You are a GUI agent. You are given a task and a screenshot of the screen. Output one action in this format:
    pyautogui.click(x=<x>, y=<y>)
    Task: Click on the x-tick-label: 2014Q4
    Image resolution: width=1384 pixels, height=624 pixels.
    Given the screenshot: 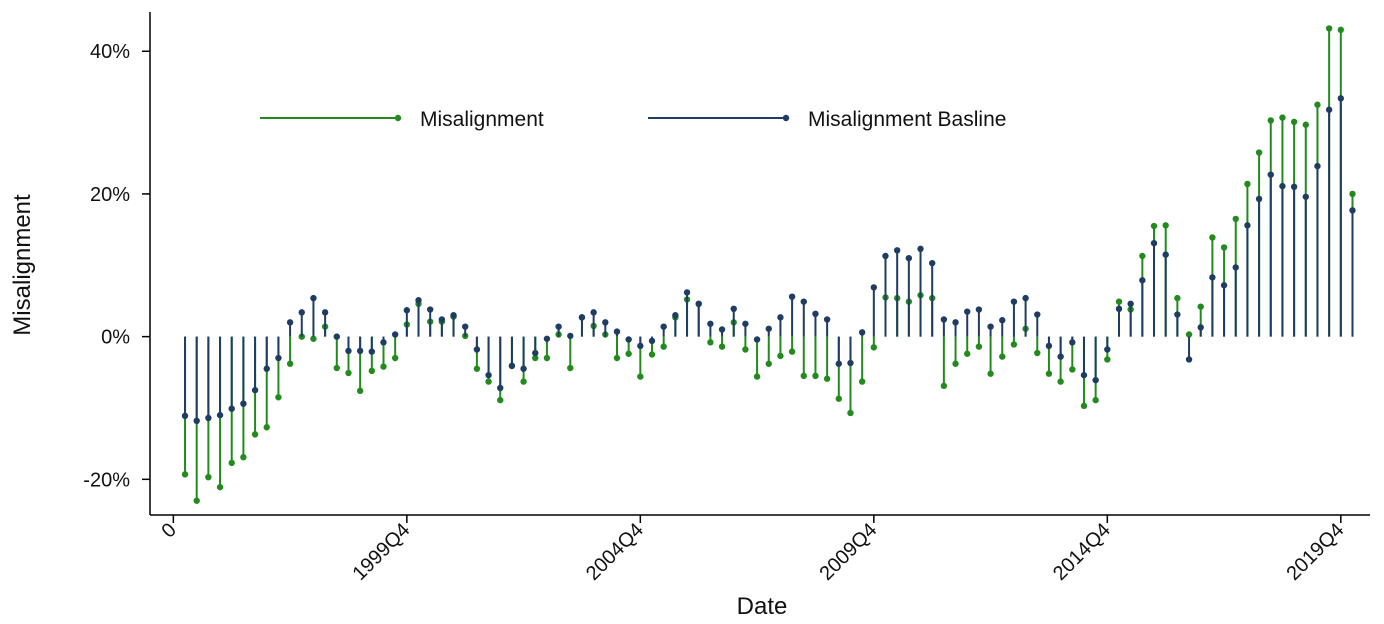 What is the action you would take?
    pyautogui.click(x=1082, y=552)
    